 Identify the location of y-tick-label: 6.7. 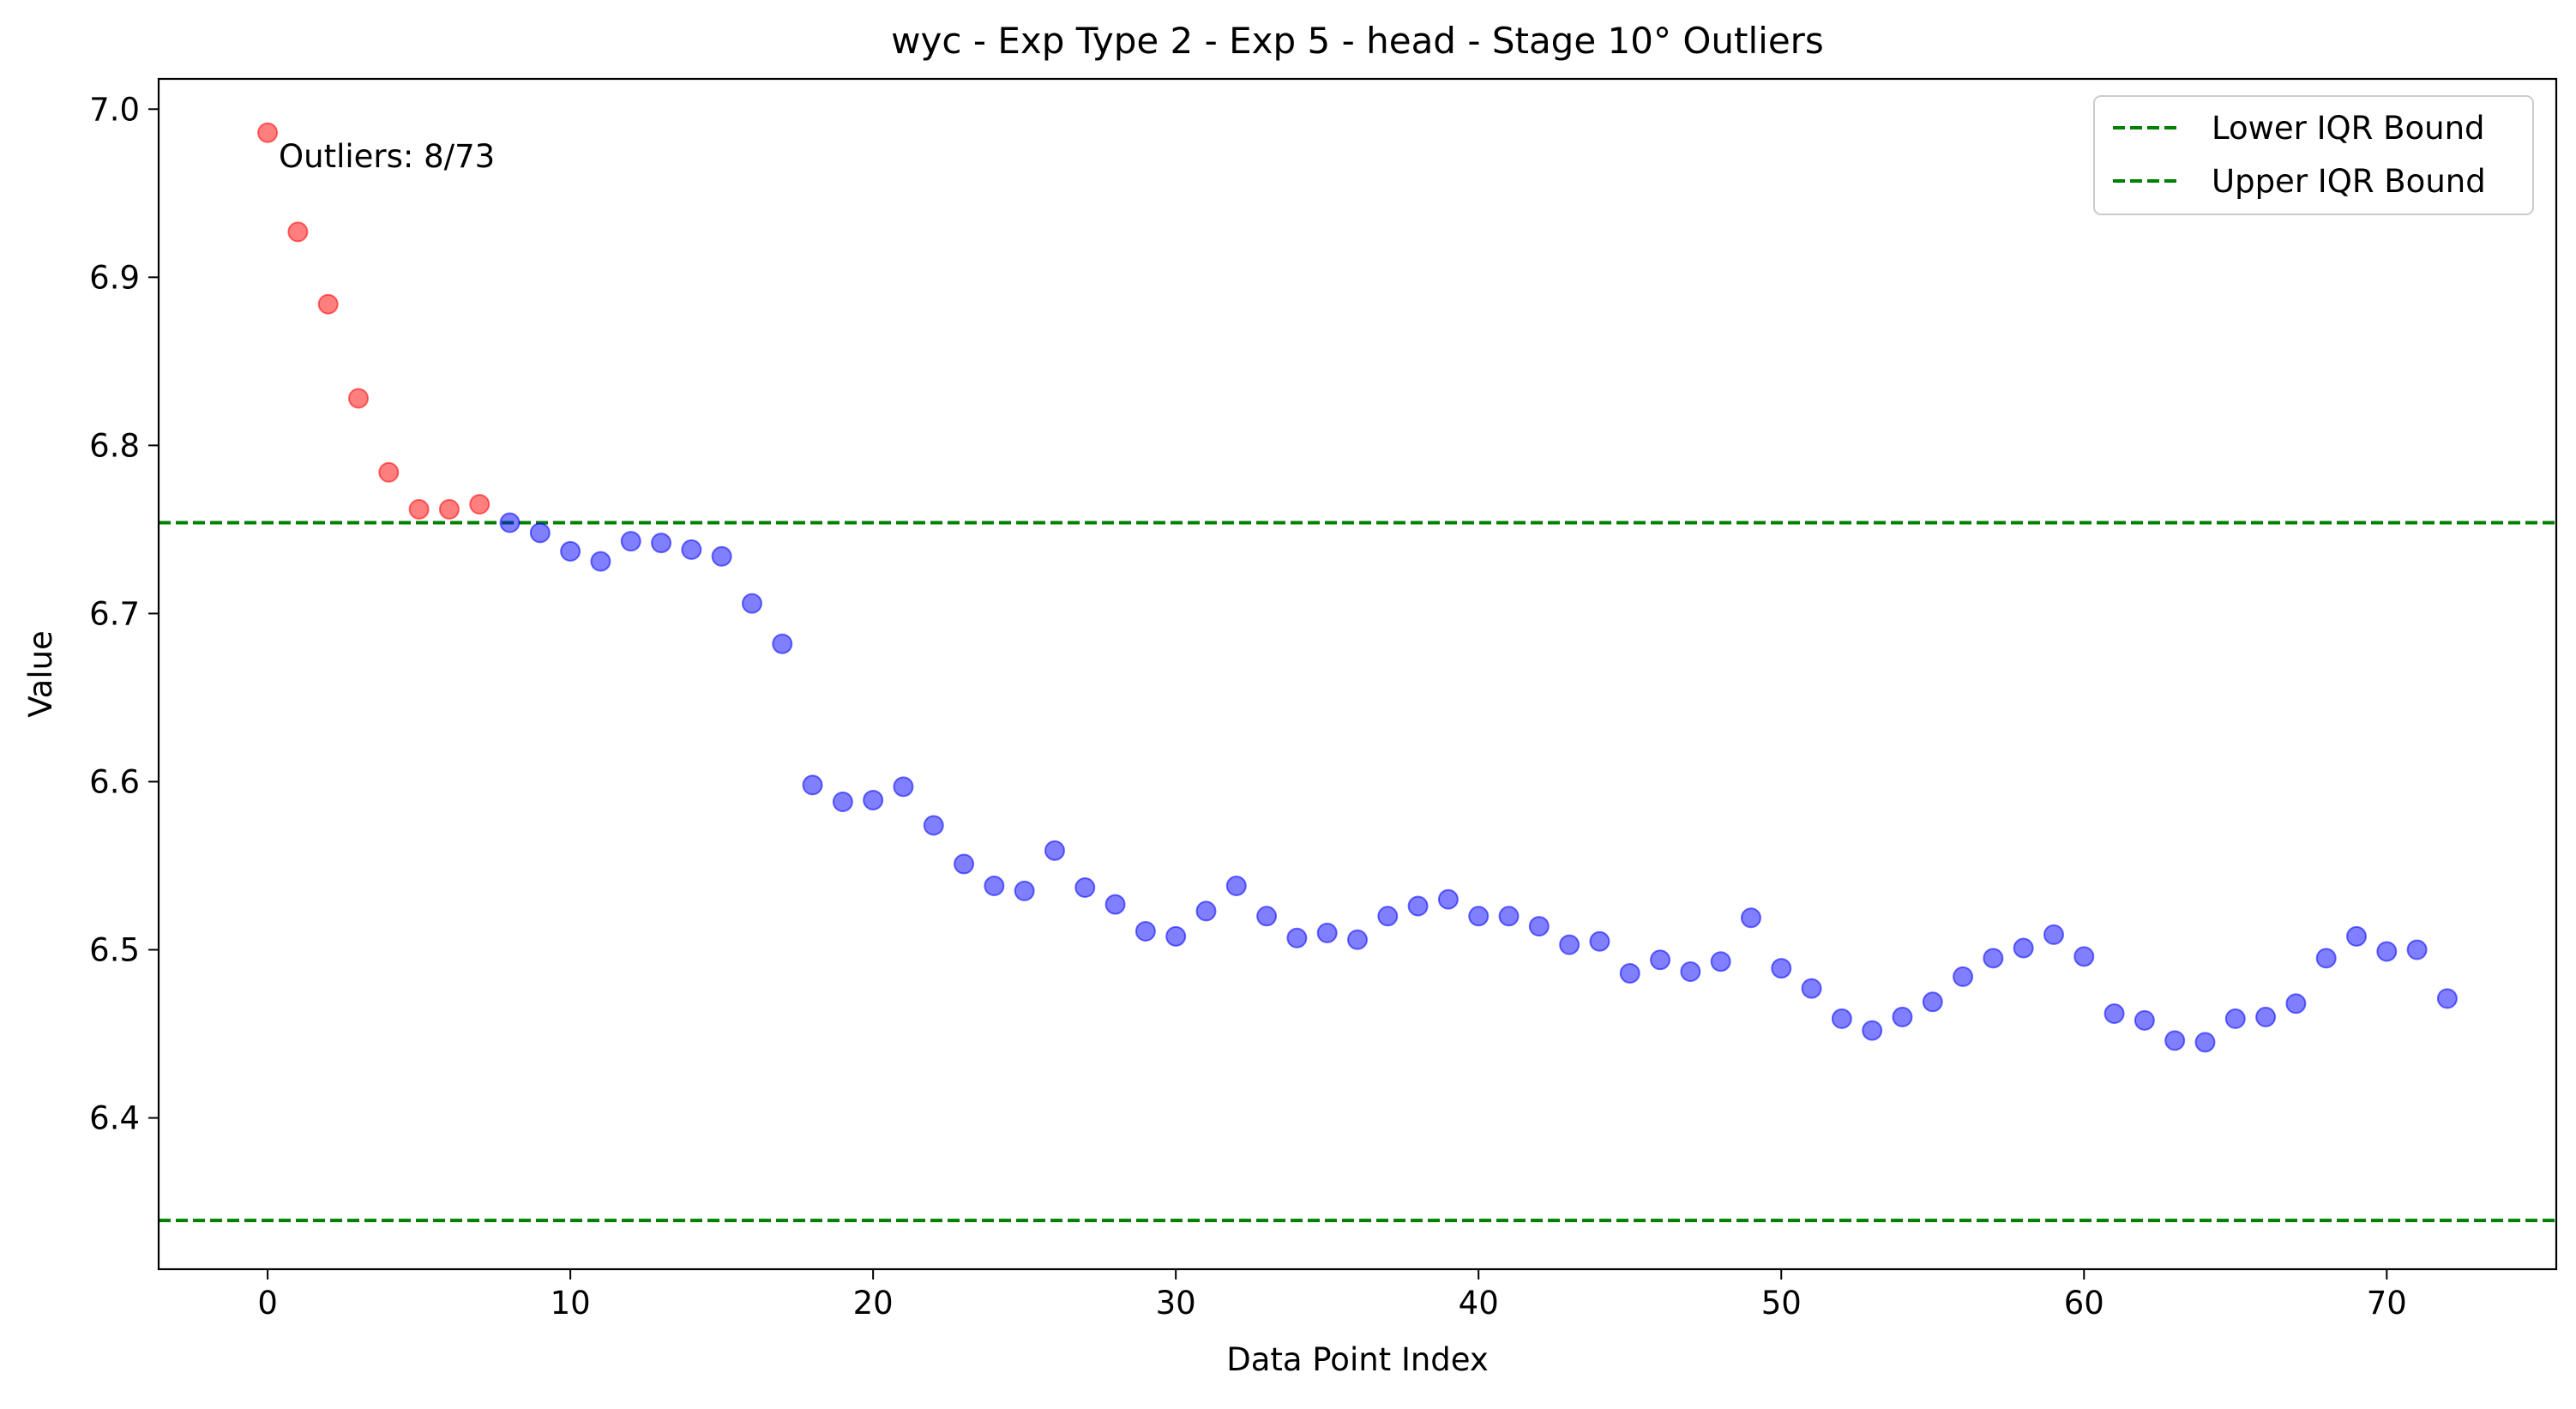
(115, 613).